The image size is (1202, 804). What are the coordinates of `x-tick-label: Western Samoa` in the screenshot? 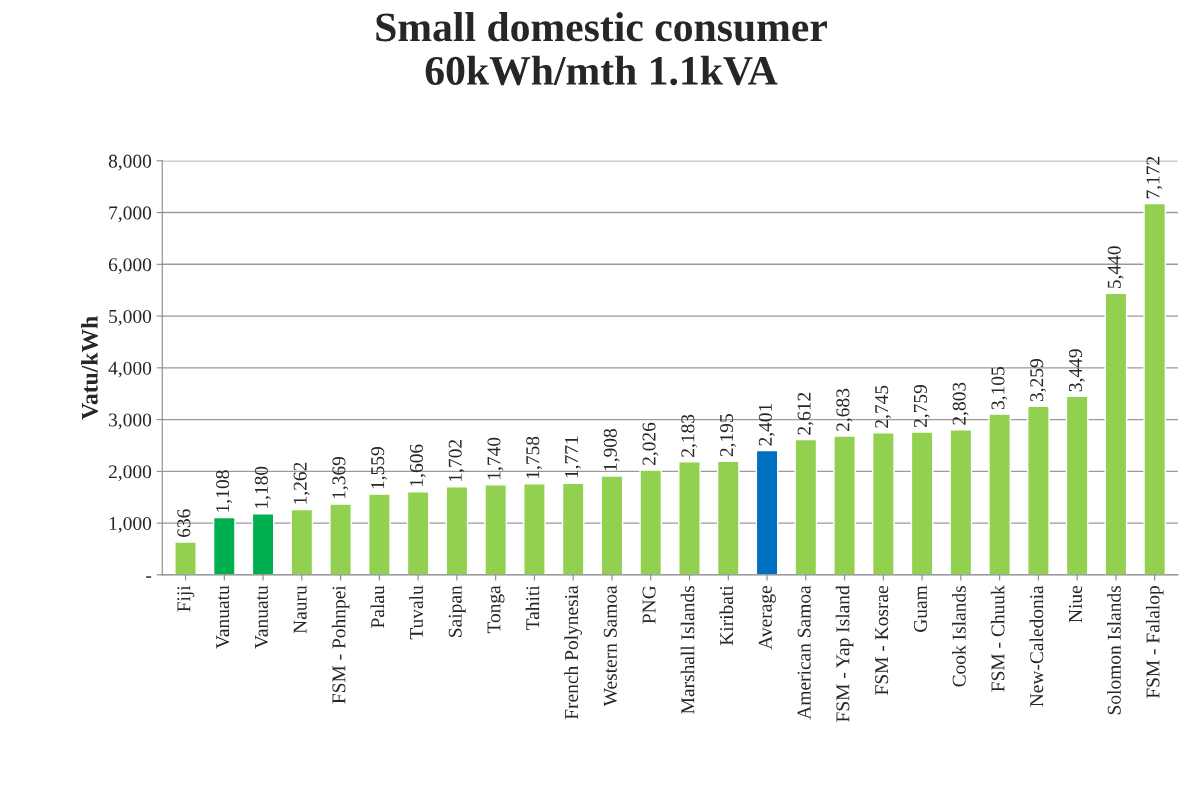 It's located at (610, 646).